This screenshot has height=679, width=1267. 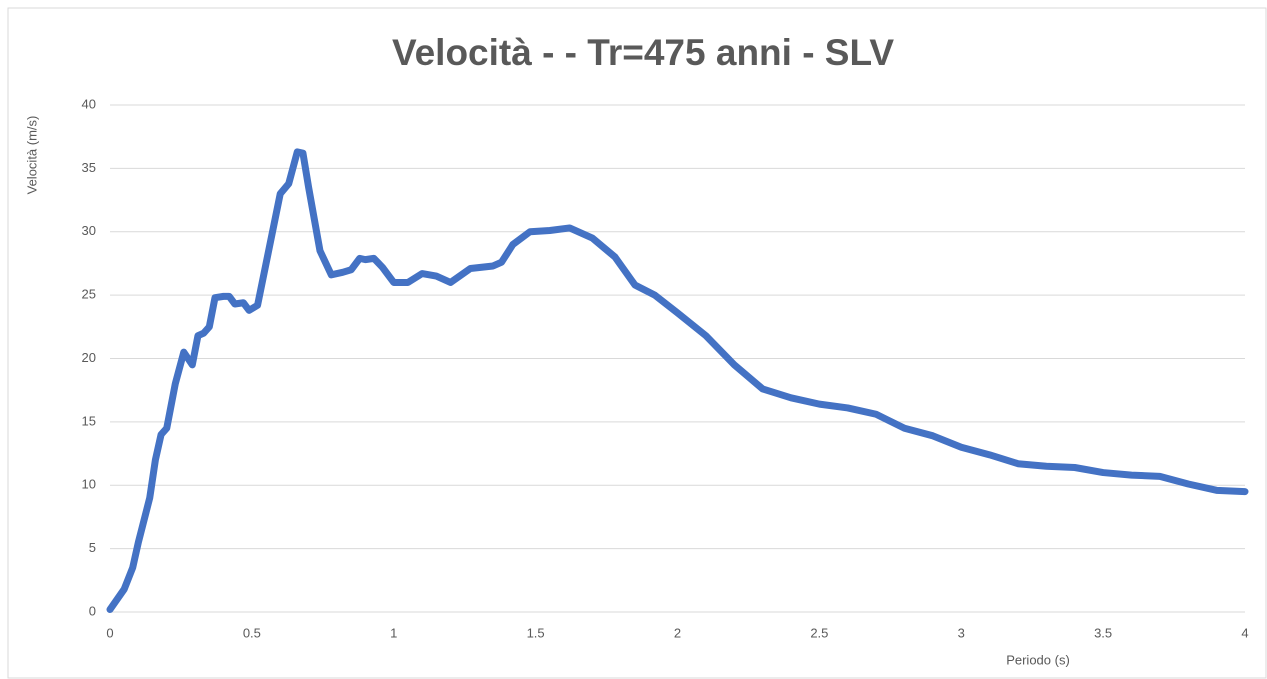 What do you see at coordinates (92, 547) in the screenshot?
I see `y-tick-label: 5` at bounding box center [92, 547].